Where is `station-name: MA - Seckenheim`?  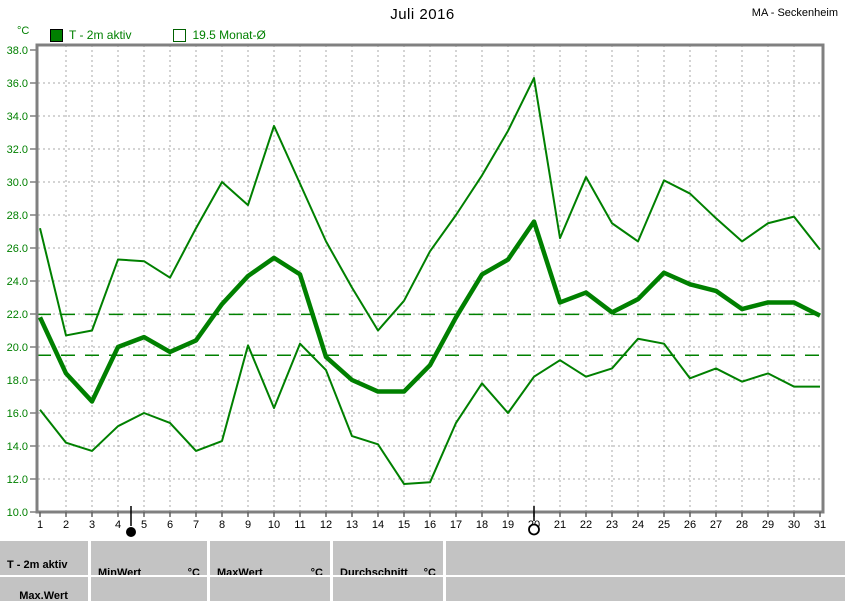
station-name: MA - Seckenheim is located at coordinates (794, 13).